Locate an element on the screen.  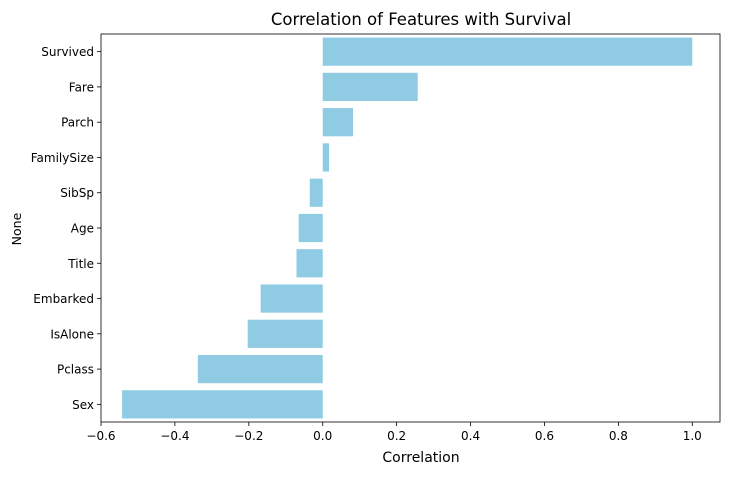
y-tick-label-embarked: Embarked is located at coordinates (63, 299).